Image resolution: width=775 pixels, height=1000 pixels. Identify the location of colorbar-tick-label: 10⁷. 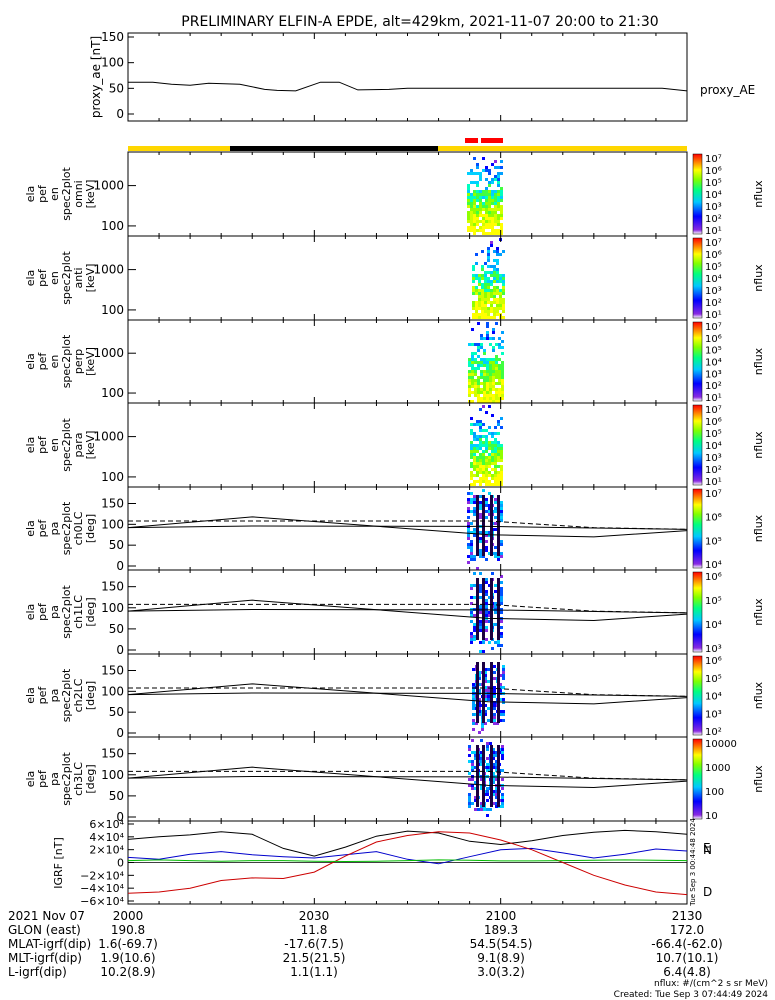
(713, 494).